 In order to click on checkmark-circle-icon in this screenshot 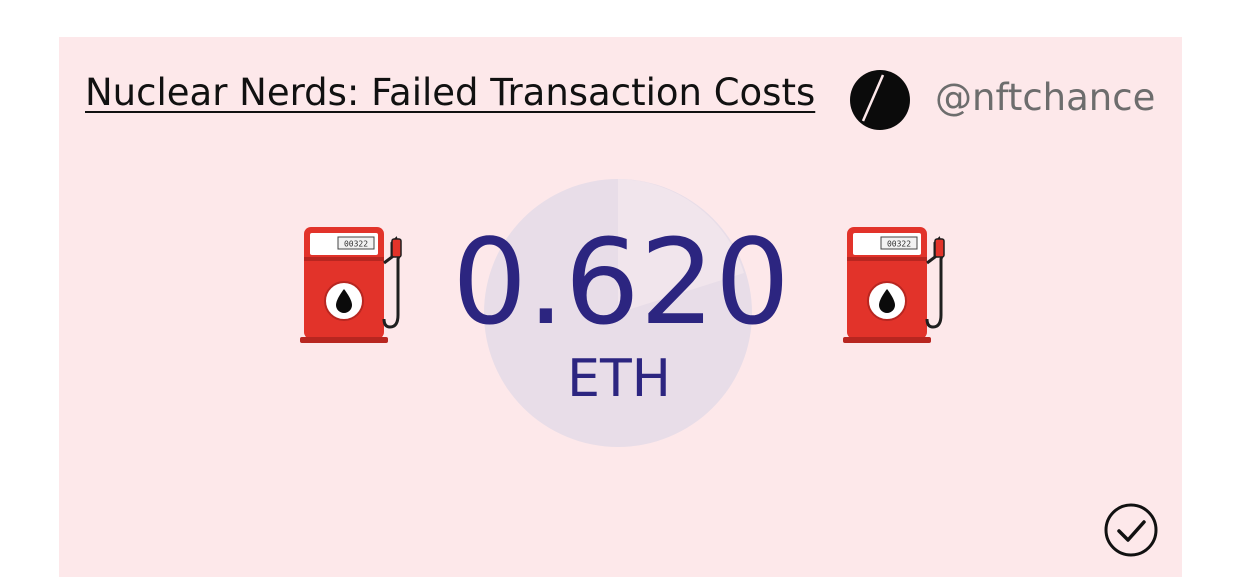, I will do `click(1131, 530)`.